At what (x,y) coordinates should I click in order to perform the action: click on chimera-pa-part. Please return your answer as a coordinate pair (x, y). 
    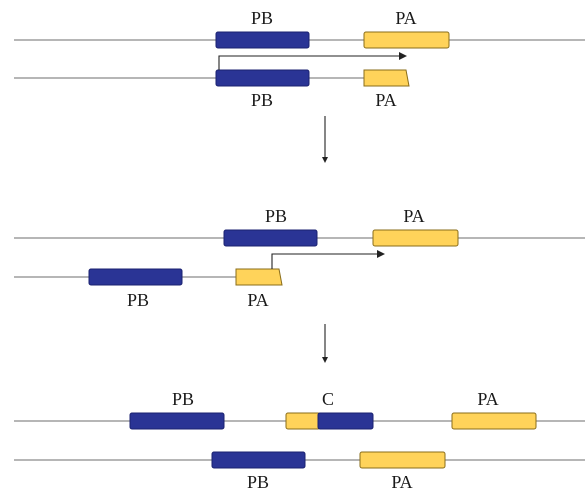
    Looking at the image, I should click on (303, 421).